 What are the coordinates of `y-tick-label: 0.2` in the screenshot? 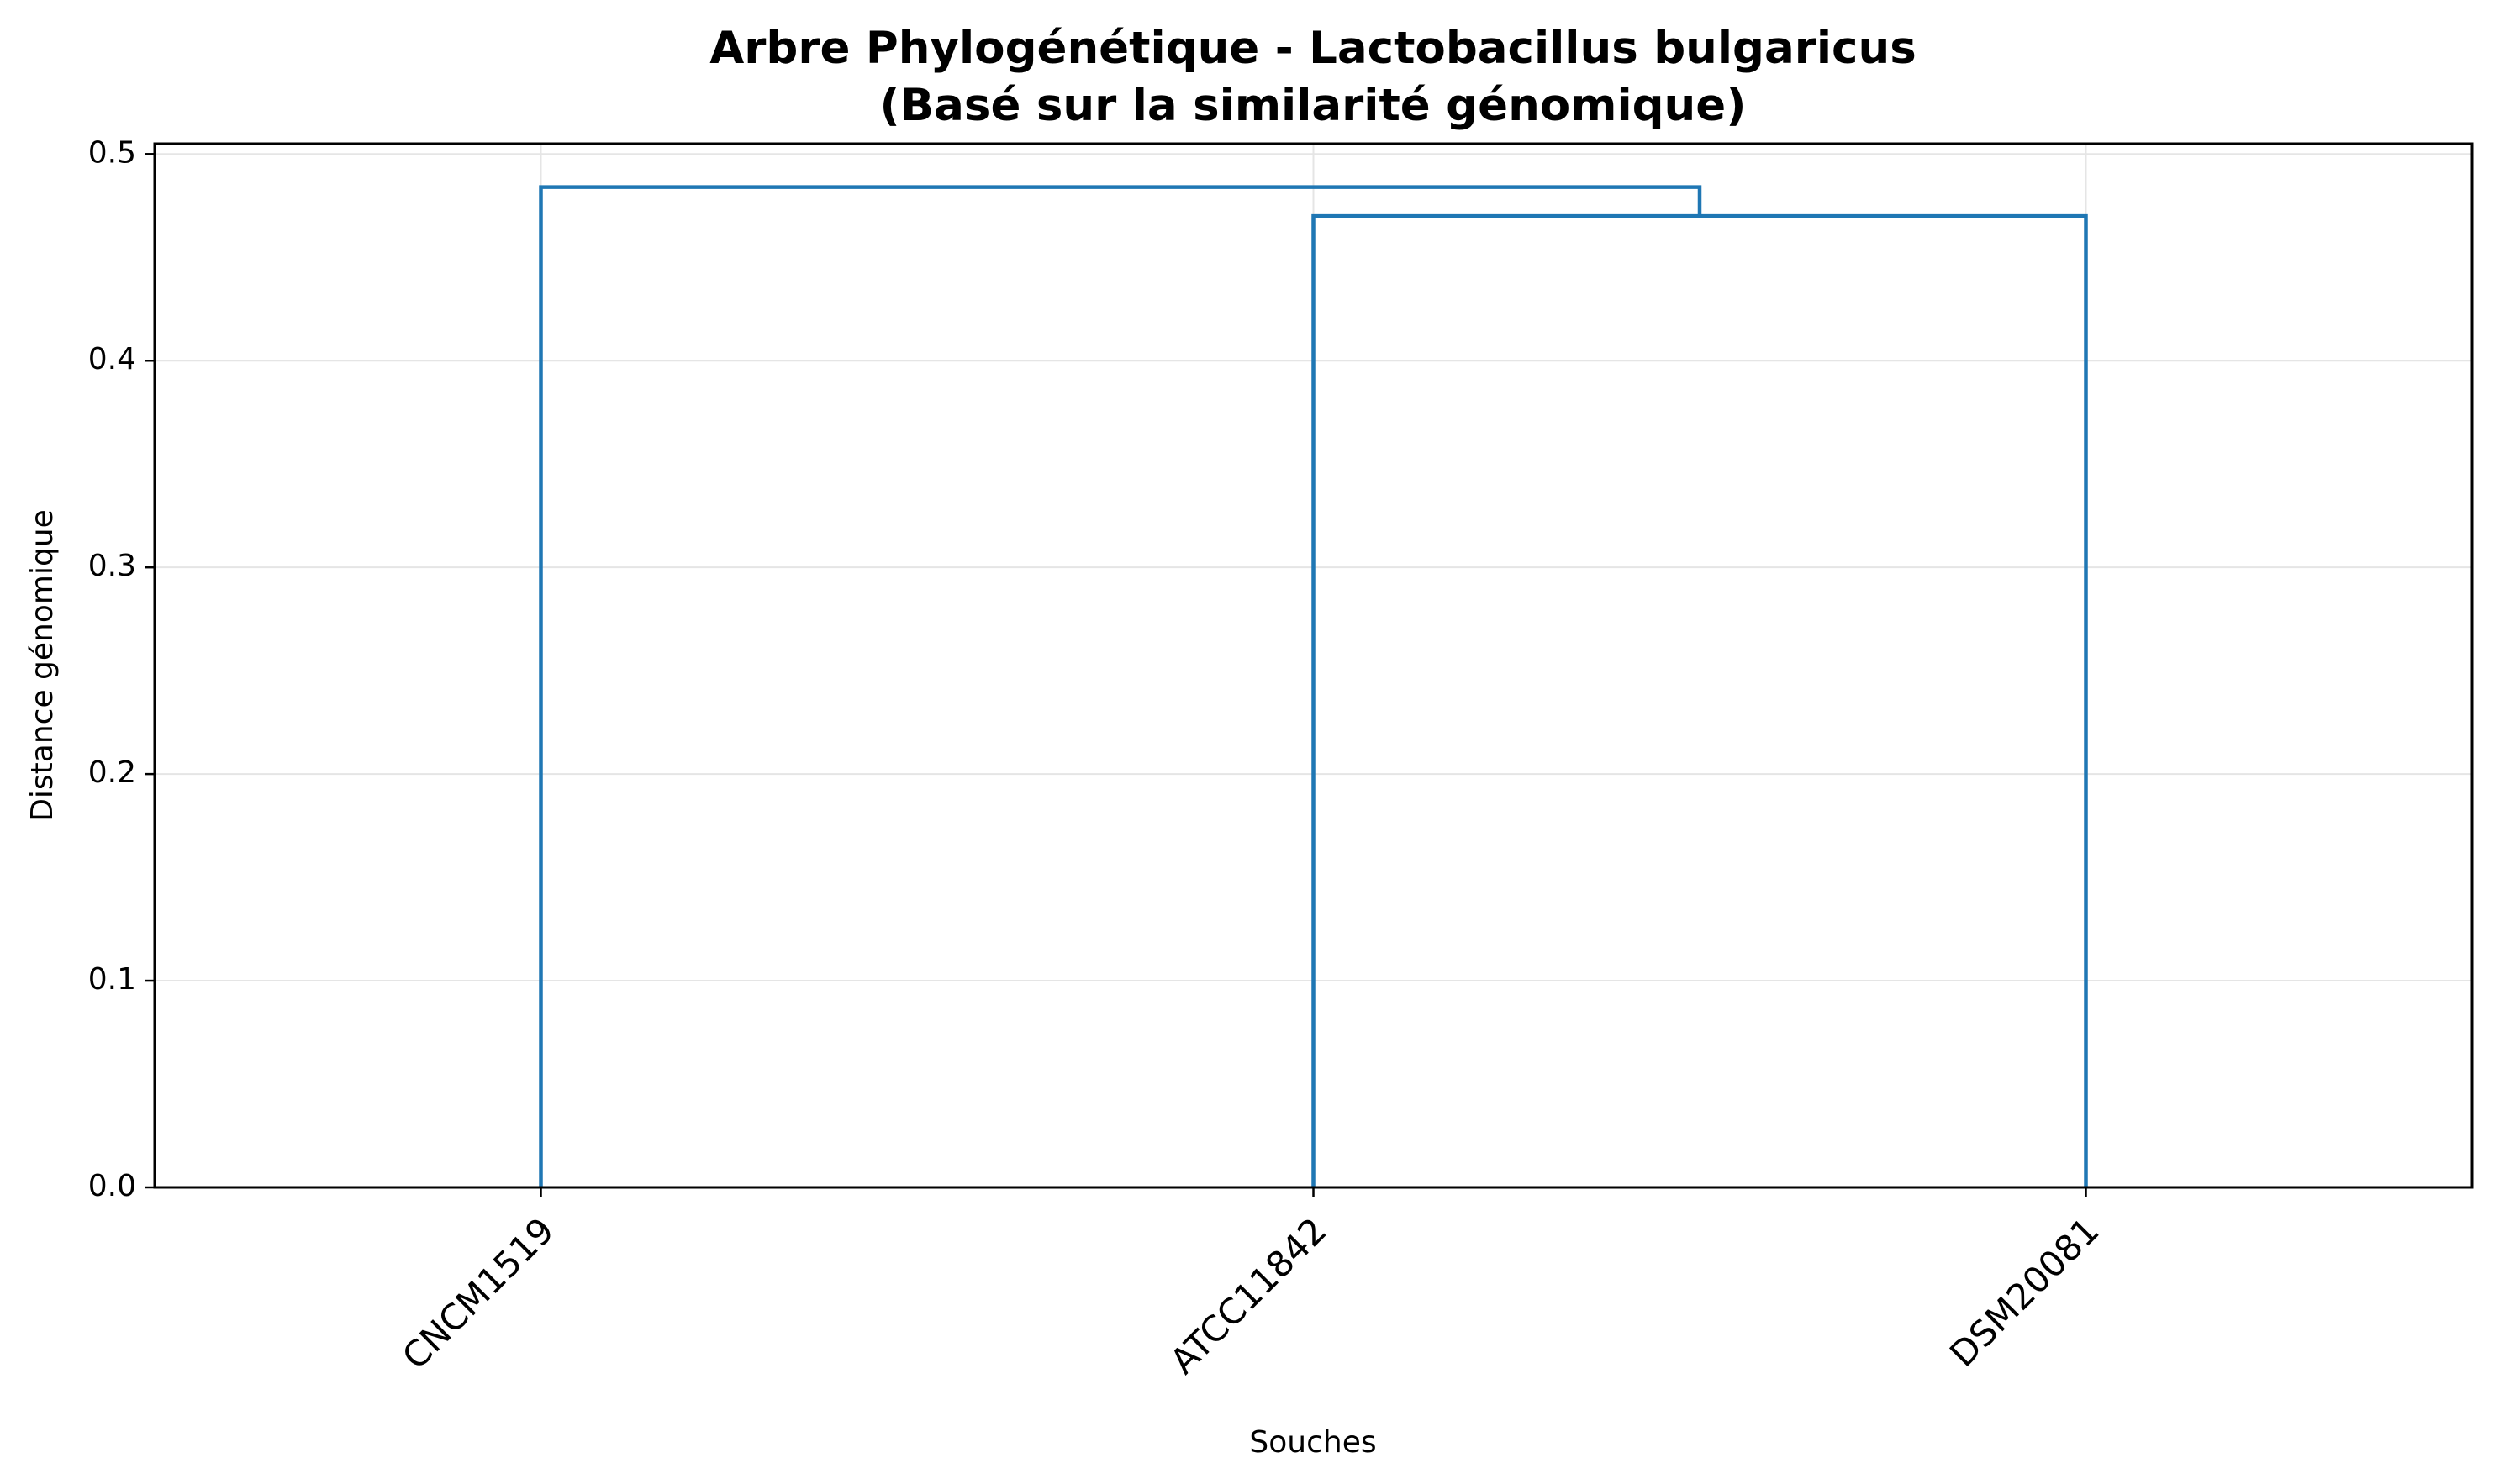 It's located at (112, 772).